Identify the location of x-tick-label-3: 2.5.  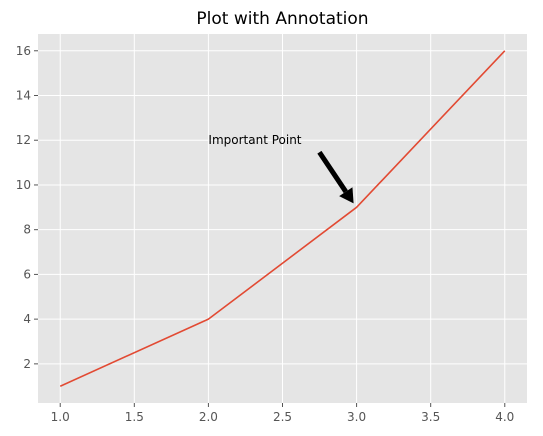
(282, 417).